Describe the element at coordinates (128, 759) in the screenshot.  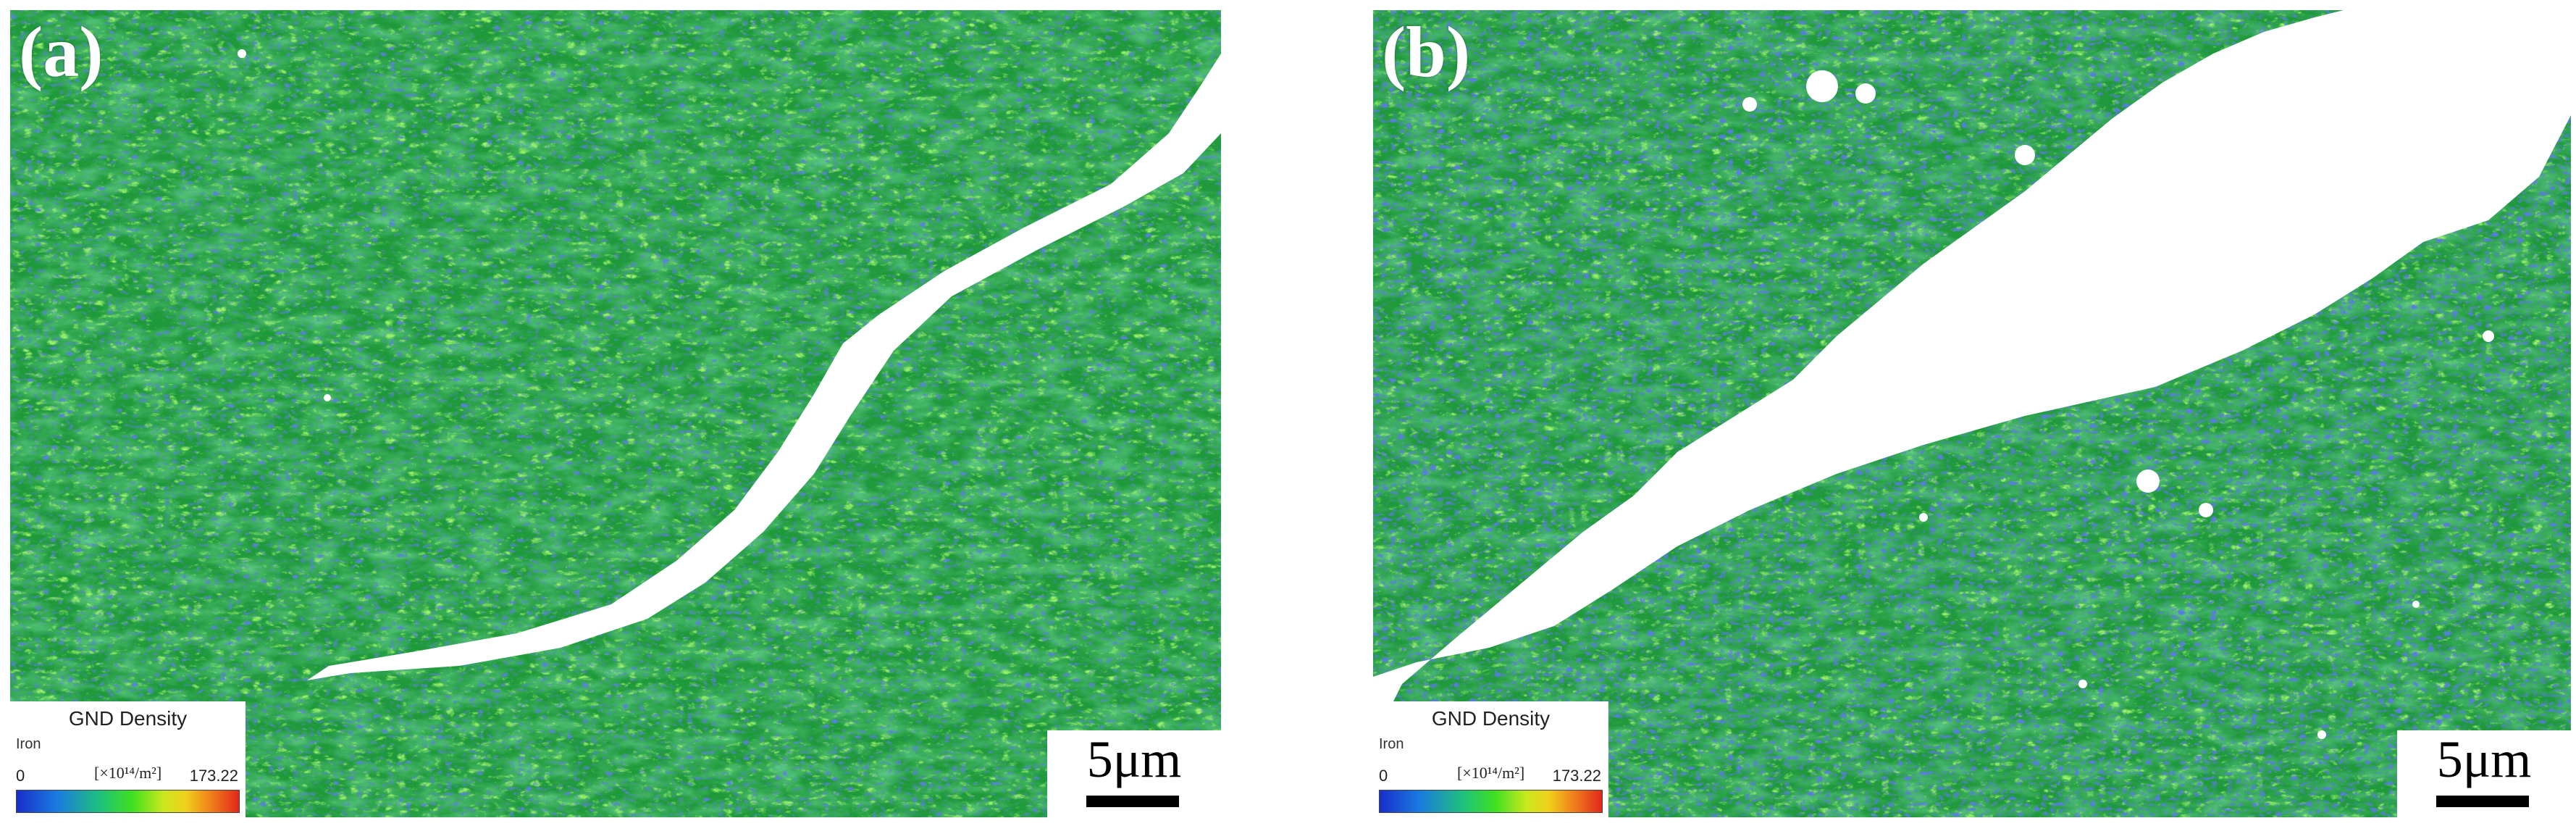
I see `gnd-density-legend-a: GND Density Iron 0 [×10¹⁴/m²] 173.22` at that location.